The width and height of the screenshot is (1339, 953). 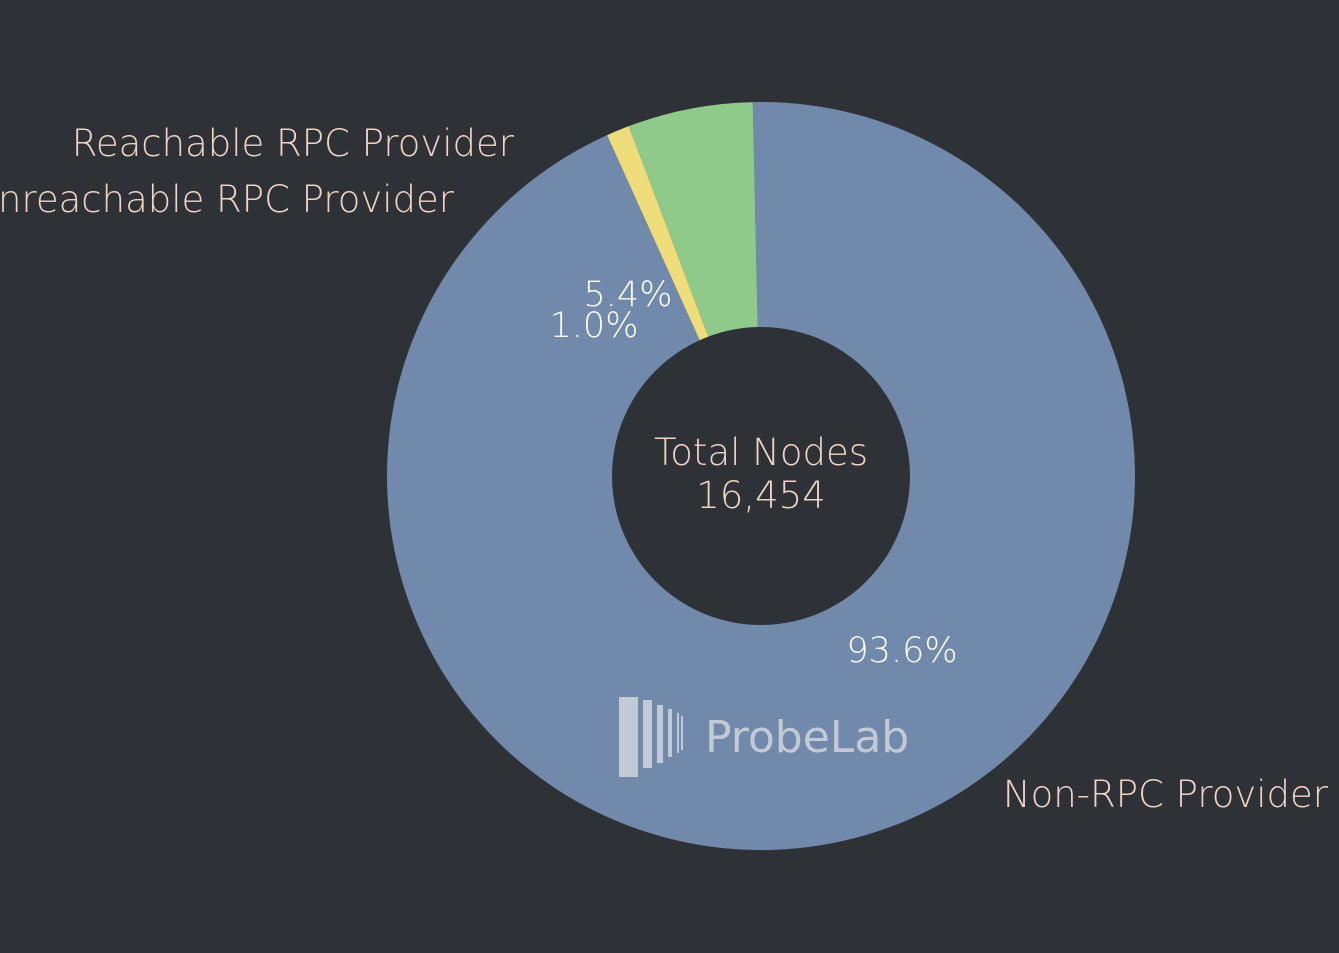 I want to click on slice-name-label: Unreachable RPC Provider, so click(x=227, y=199).